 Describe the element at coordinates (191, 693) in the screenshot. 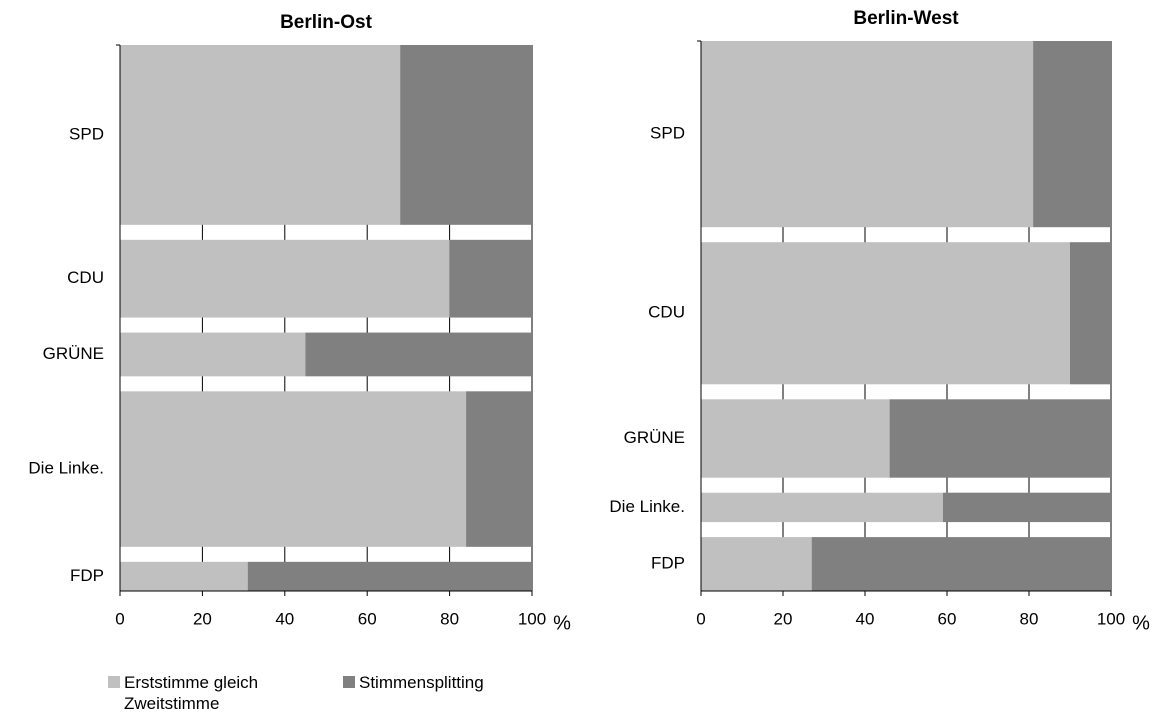

I see `legend-label: Erststimme gleich Zweitstimme` at that location.